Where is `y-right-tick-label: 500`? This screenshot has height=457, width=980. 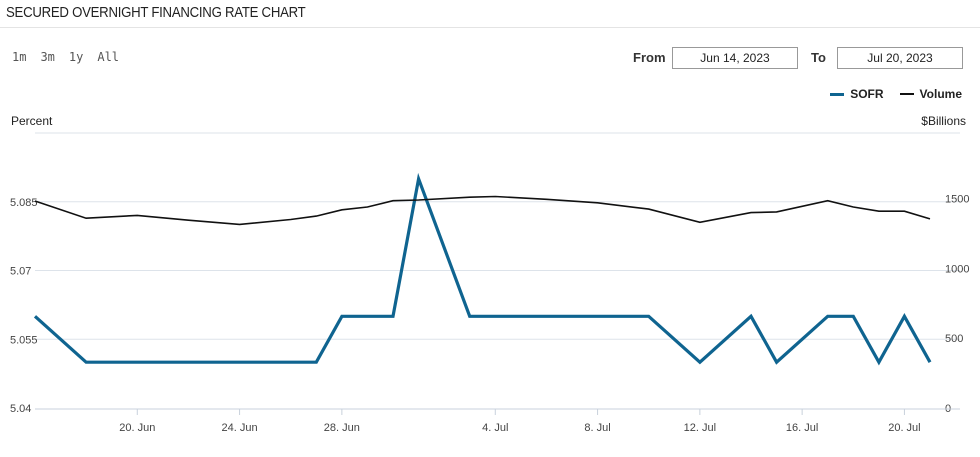
y-right-tick-label: 500 is located at coordinates (954, 339).